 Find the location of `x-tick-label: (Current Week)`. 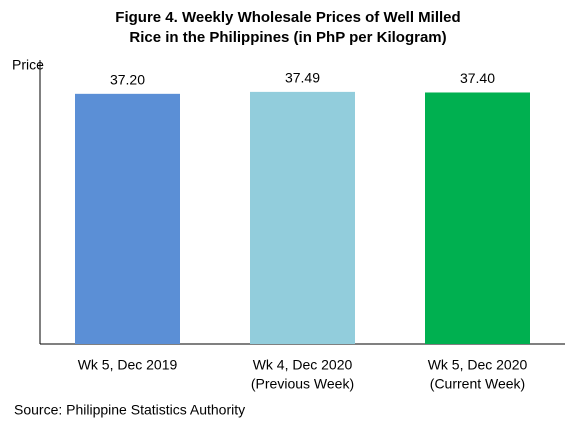

x-tick-label: (Current Week) is located at coordinates (477, 384).